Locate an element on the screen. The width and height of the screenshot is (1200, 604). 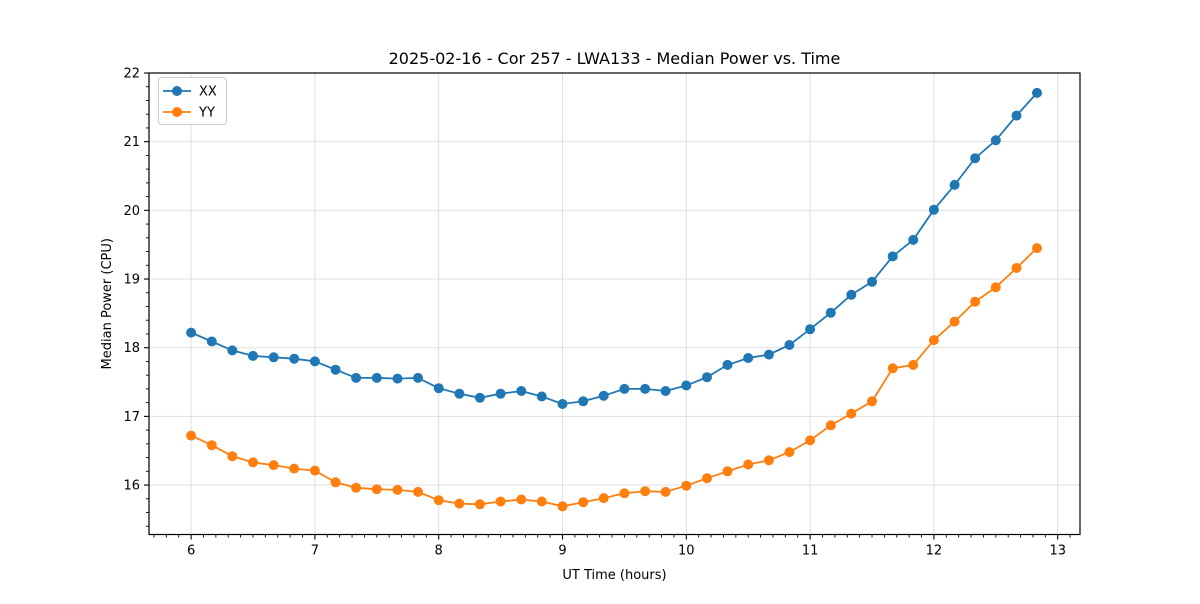
x-tick-label: 12 is located at coordinates (934, 551).